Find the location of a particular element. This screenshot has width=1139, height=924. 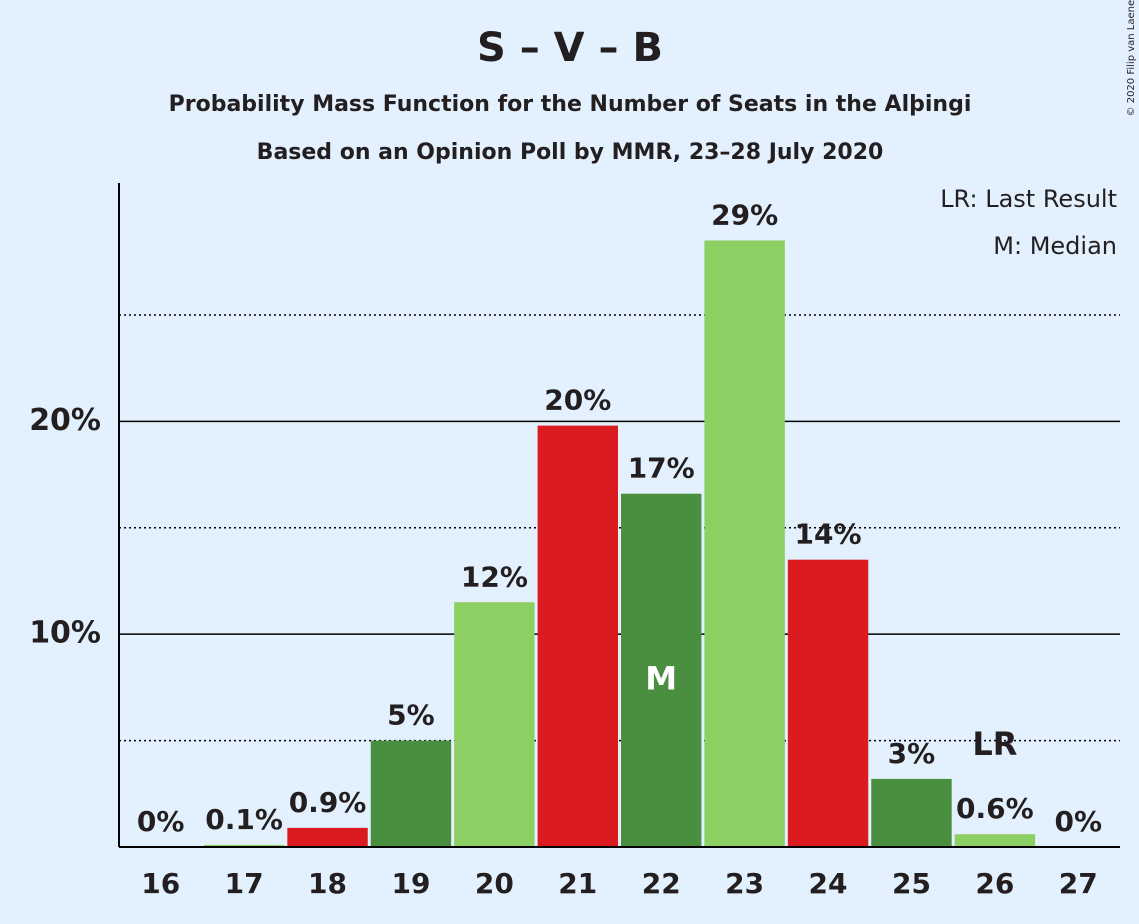

legend-note: M: Median is located at coordinates (1055, 246).